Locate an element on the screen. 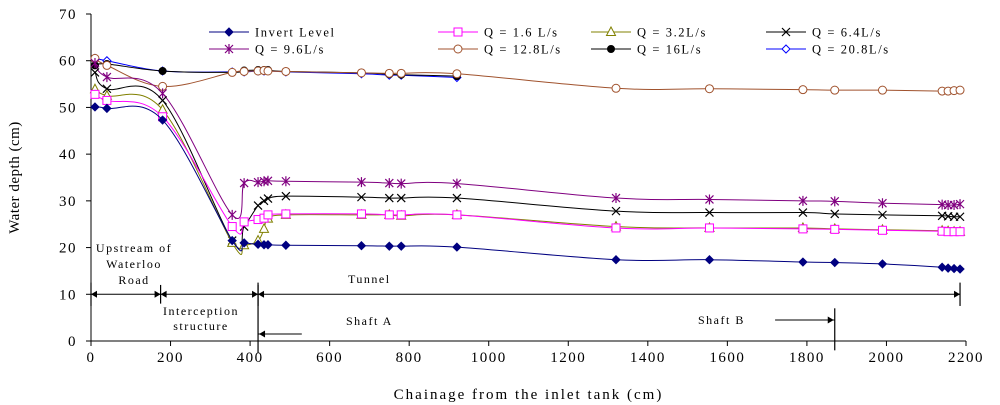  y-tick-label: 50 is located at coordinates (68, 108).